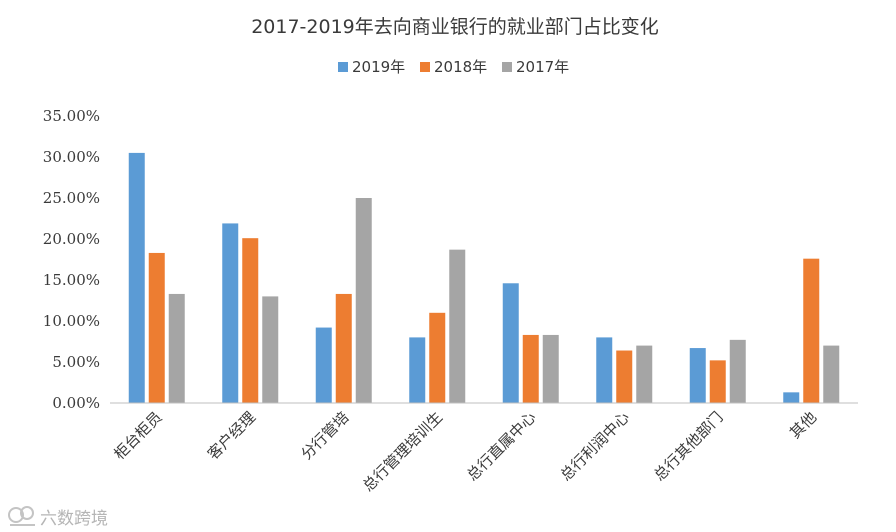 Image resolution: width=896 pixels, height=532 pixels. Describe the element at coordinates (595, 446) in the screenshot. I see `x-tick-label: 总行利润中心` at that location.